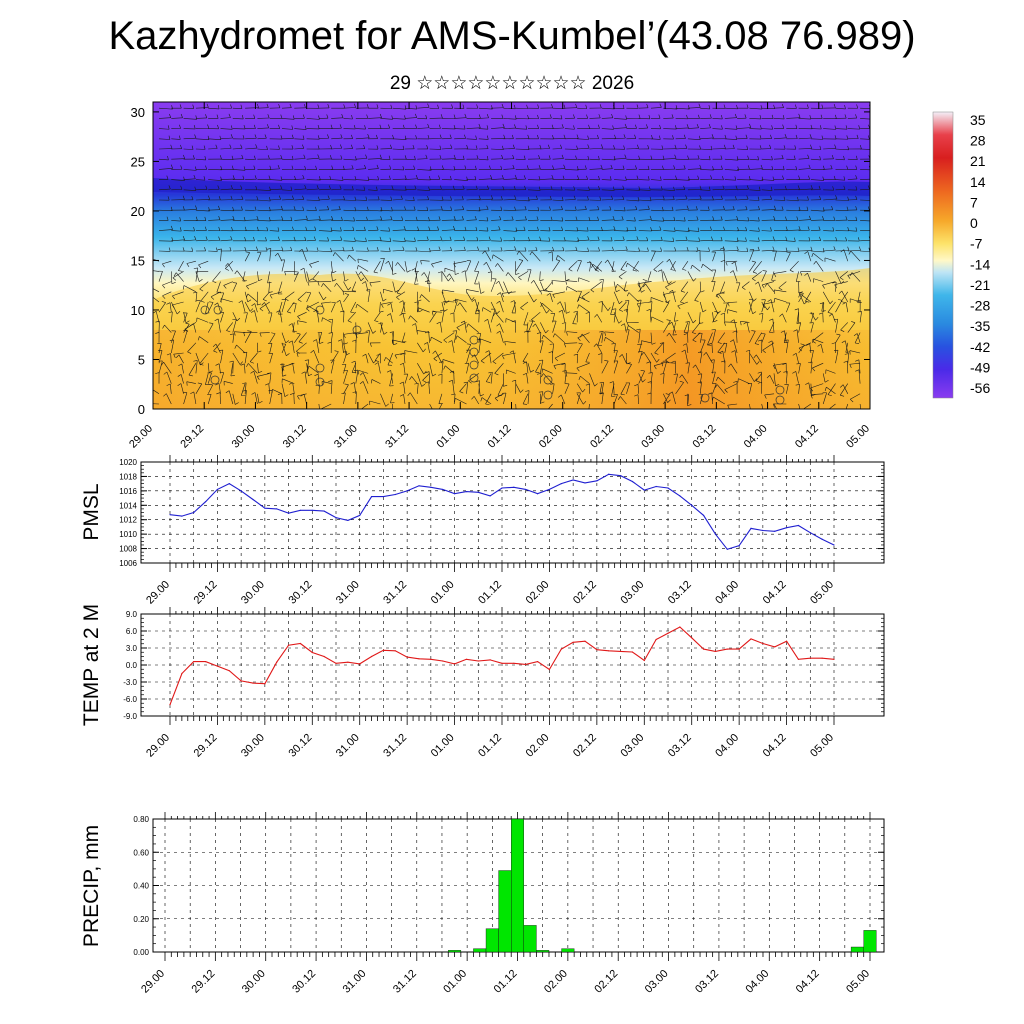 This screenshot has width=1024, height=1024. What do you see at coordinates (632, 746) in the screenshot?
I see `temp-xtick-label: 03.00` at bounding box center [632, 746].